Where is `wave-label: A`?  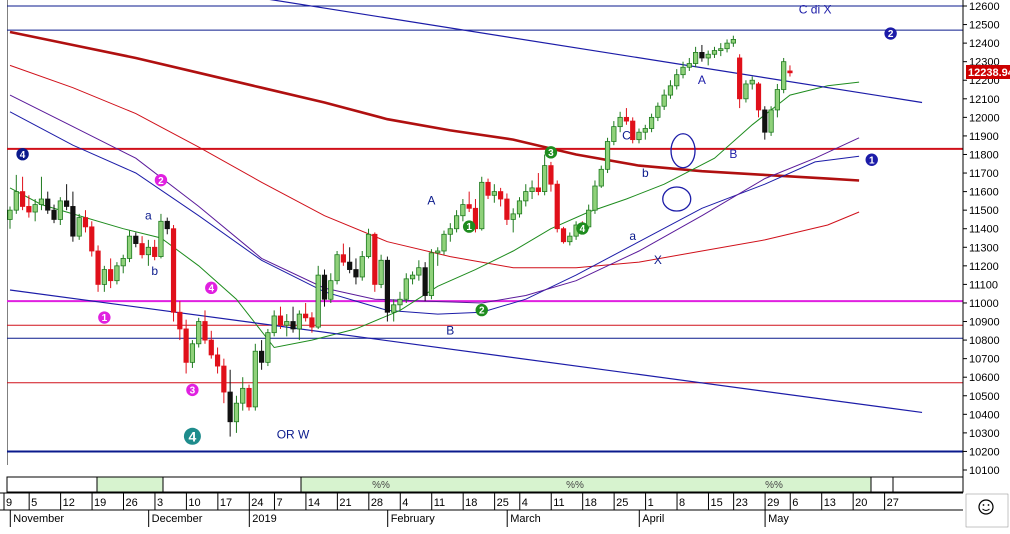
wave-label: A is located at coordinates (431, 201).